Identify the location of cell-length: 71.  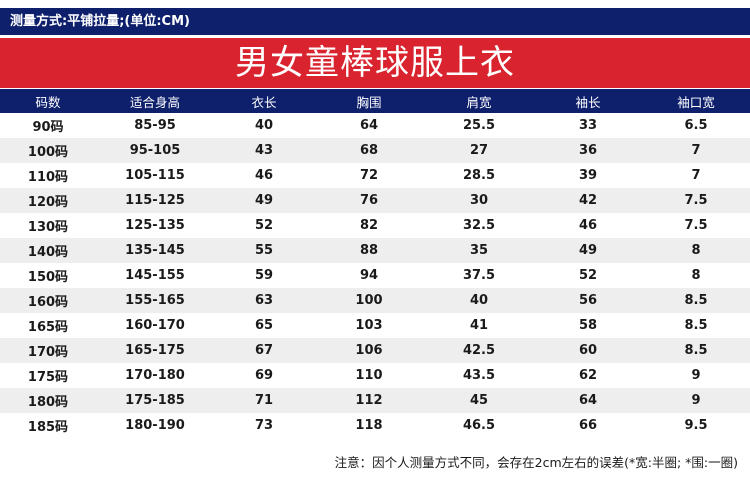
(264, 400).